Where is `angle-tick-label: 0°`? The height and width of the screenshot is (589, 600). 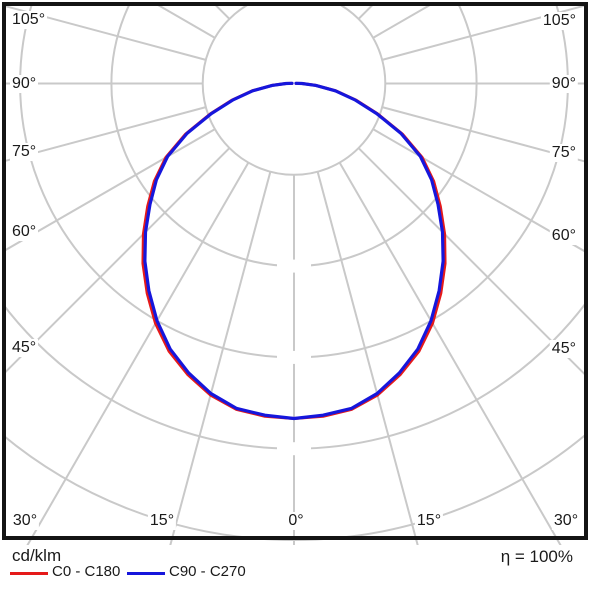 angle-tick-label: 0° is located at coordinates (296, 521).